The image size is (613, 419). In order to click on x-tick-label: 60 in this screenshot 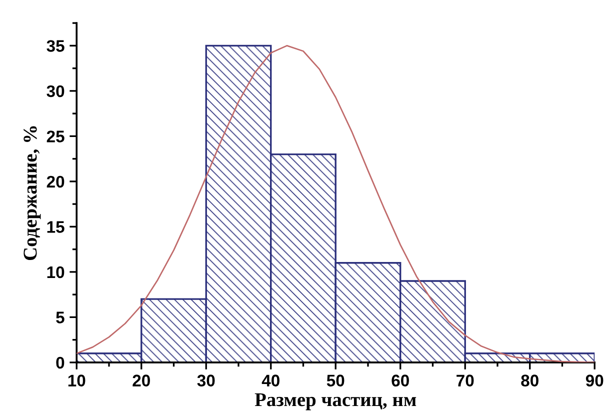, I will do `click(400, 380)`.